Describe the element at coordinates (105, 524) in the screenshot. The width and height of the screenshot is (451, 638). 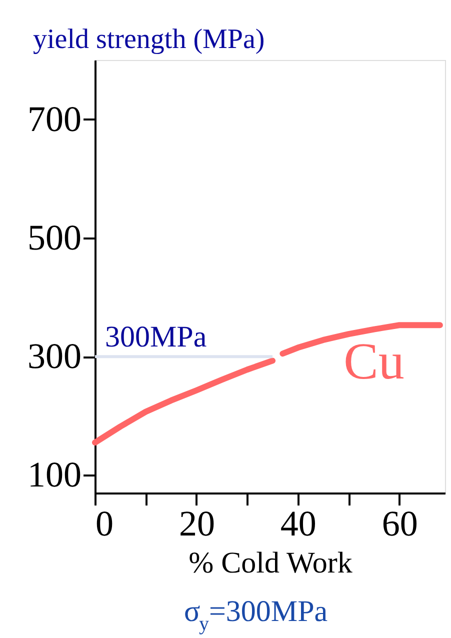
I see `x-tick-label: 0` at that location.